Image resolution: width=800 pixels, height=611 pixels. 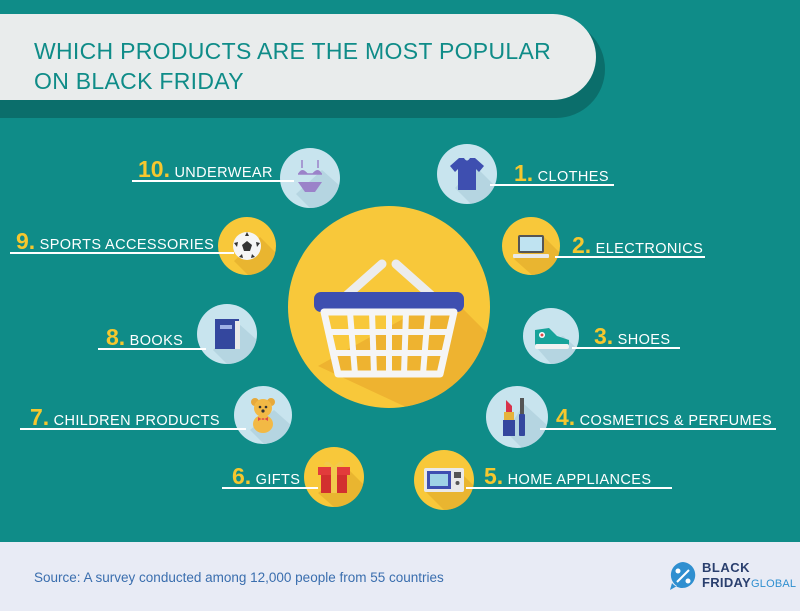 I want to click on item-3-label: 3. SHOES, so click(x=632, y=336).